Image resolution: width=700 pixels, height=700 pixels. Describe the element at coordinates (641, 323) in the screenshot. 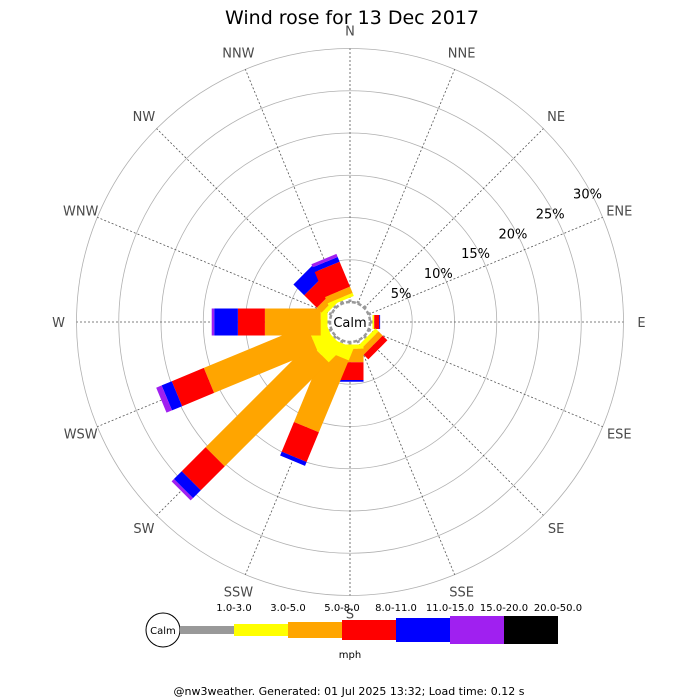

I see `direction-label-e: E` at that location.